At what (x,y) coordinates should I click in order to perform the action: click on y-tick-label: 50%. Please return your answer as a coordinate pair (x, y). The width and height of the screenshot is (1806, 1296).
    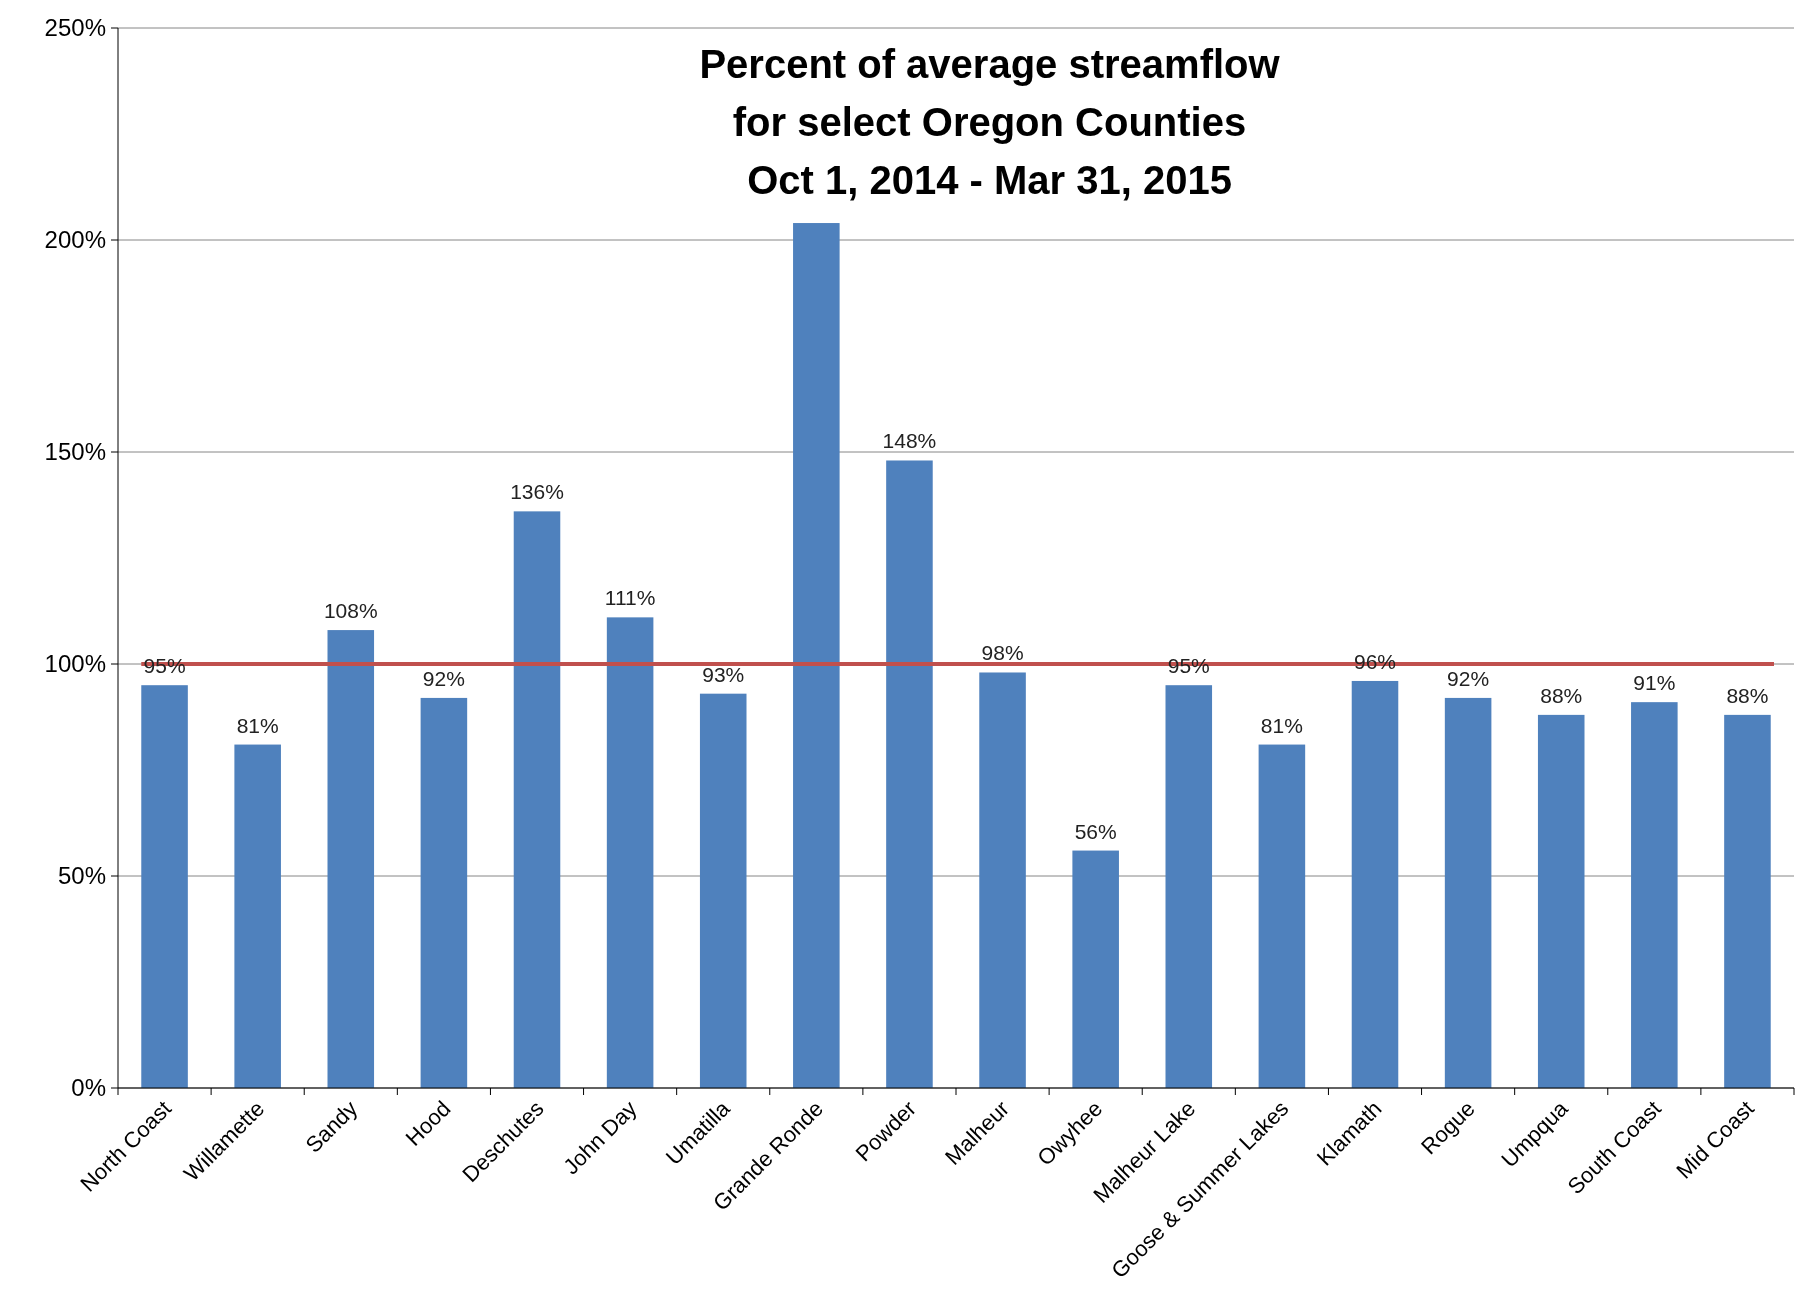
    Looking at the image, I should click on (81, 876).